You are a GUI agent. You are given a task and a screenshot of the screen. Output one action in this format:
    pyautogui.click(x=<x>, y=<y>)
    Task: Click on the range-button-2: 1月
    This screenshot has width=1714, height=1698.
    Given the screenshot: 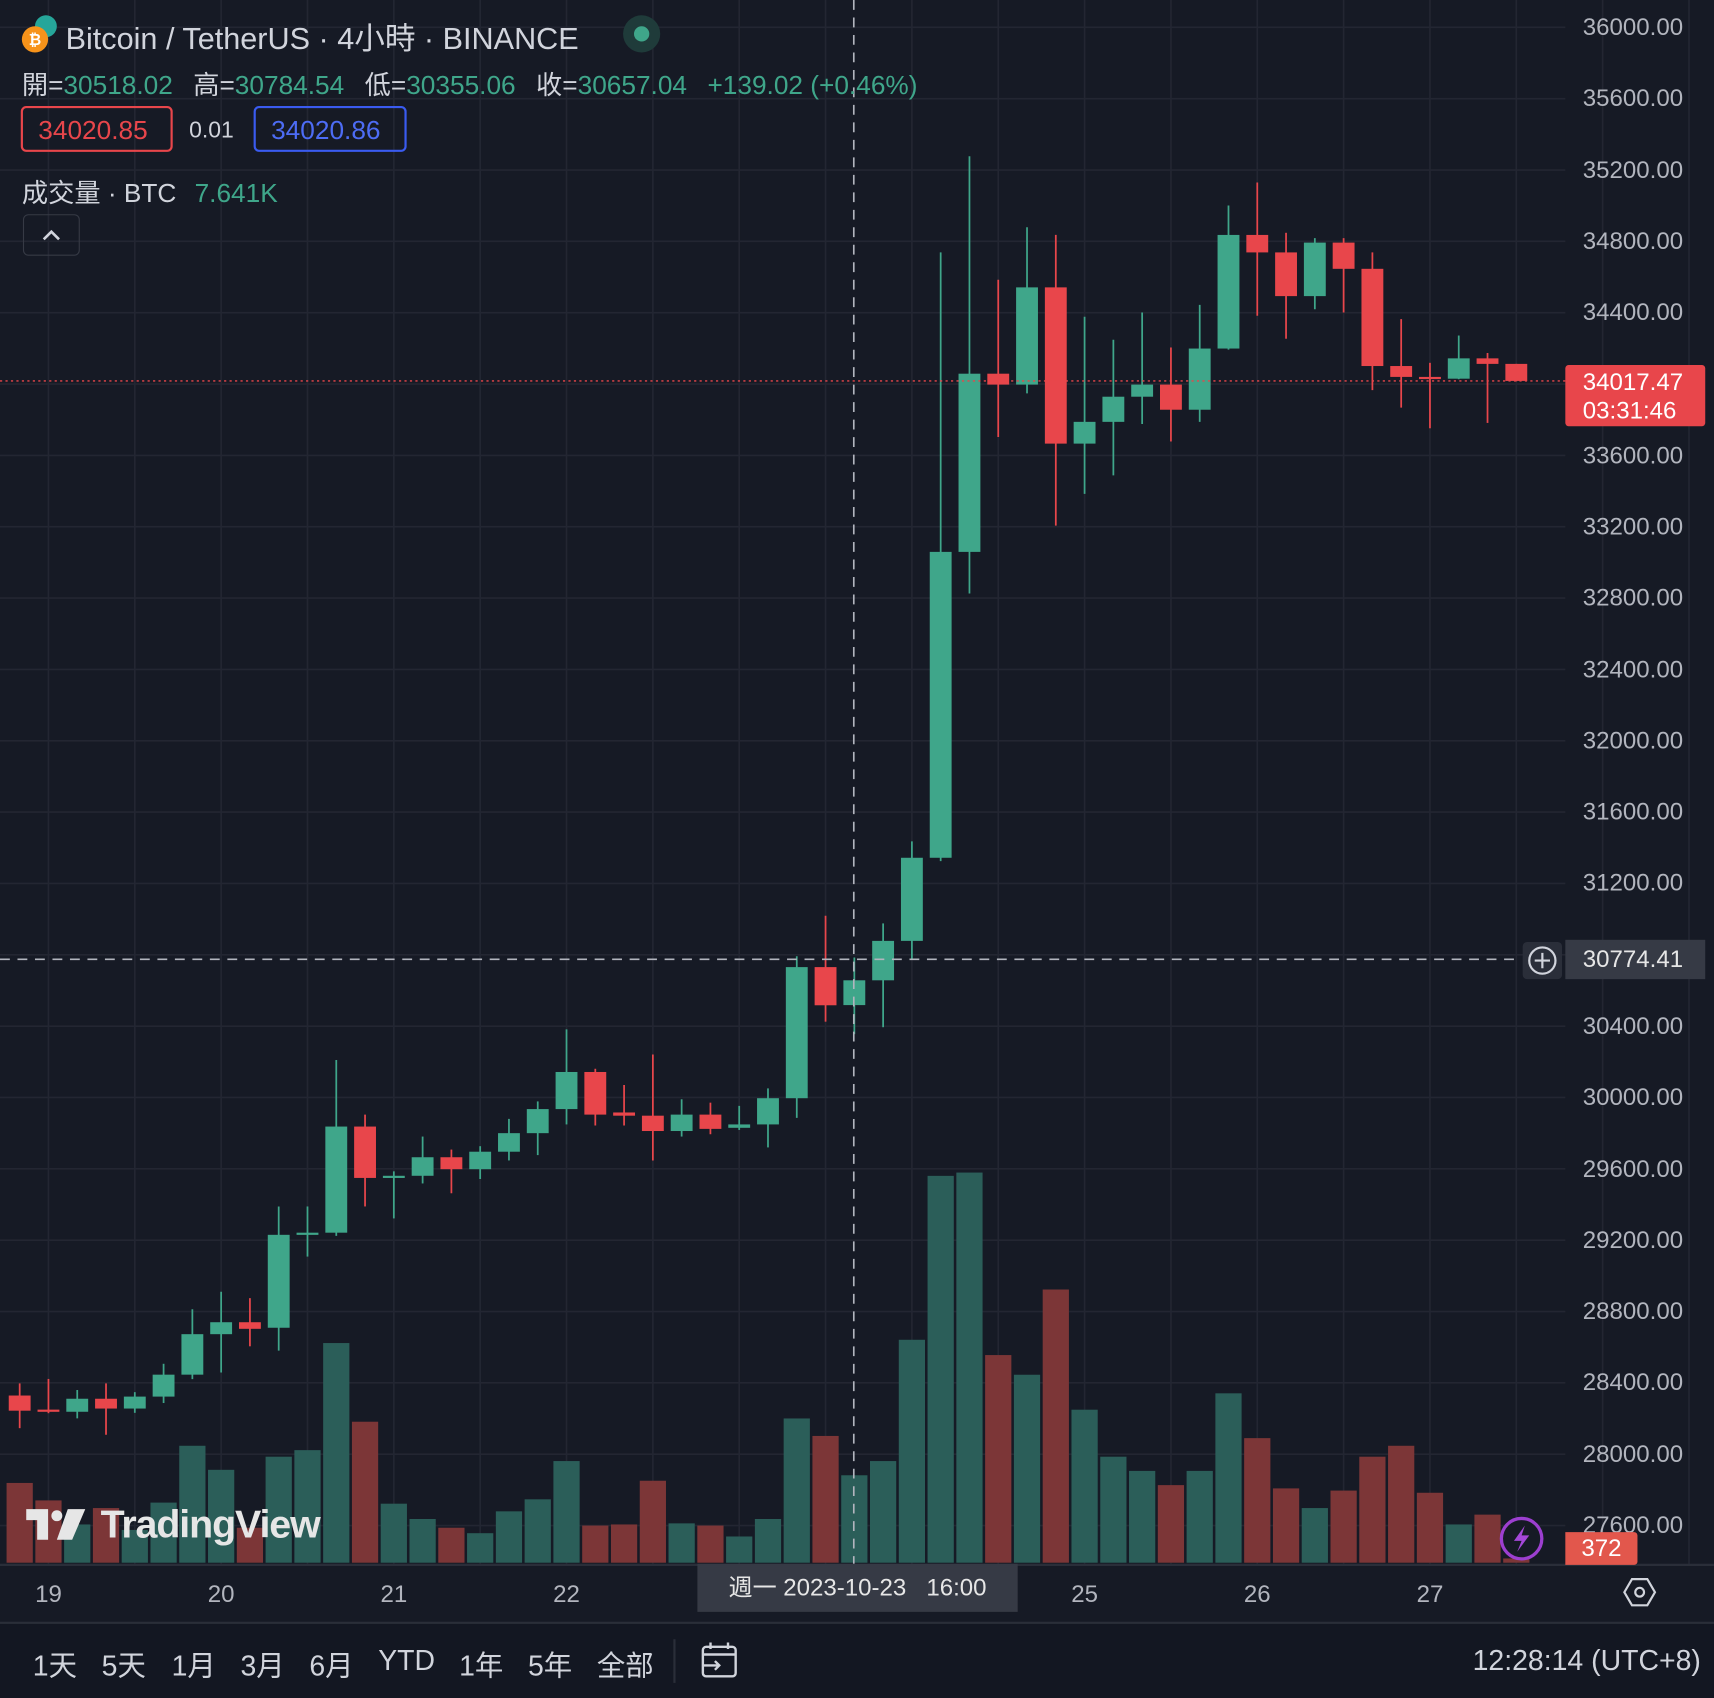 What is the action you would take?
    pyautogui.click(x=193, y=1665)
    